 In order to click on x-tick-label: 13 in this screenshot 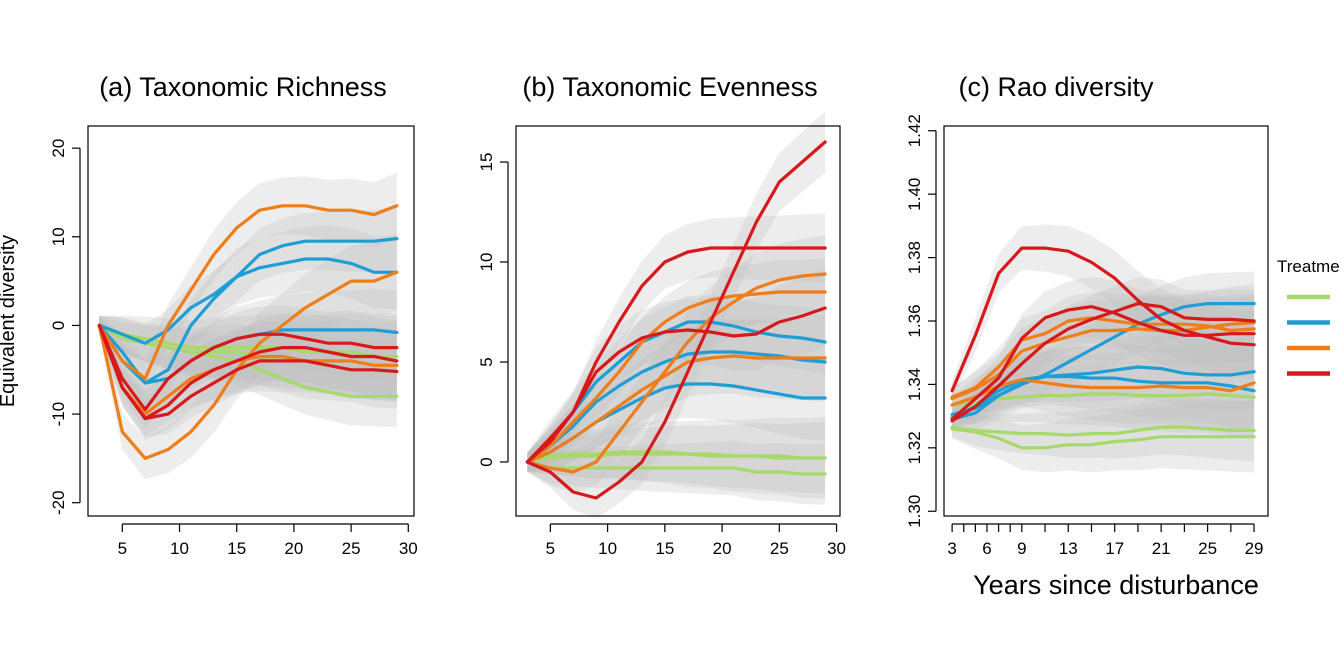, I will do `click(1068, 548)`.